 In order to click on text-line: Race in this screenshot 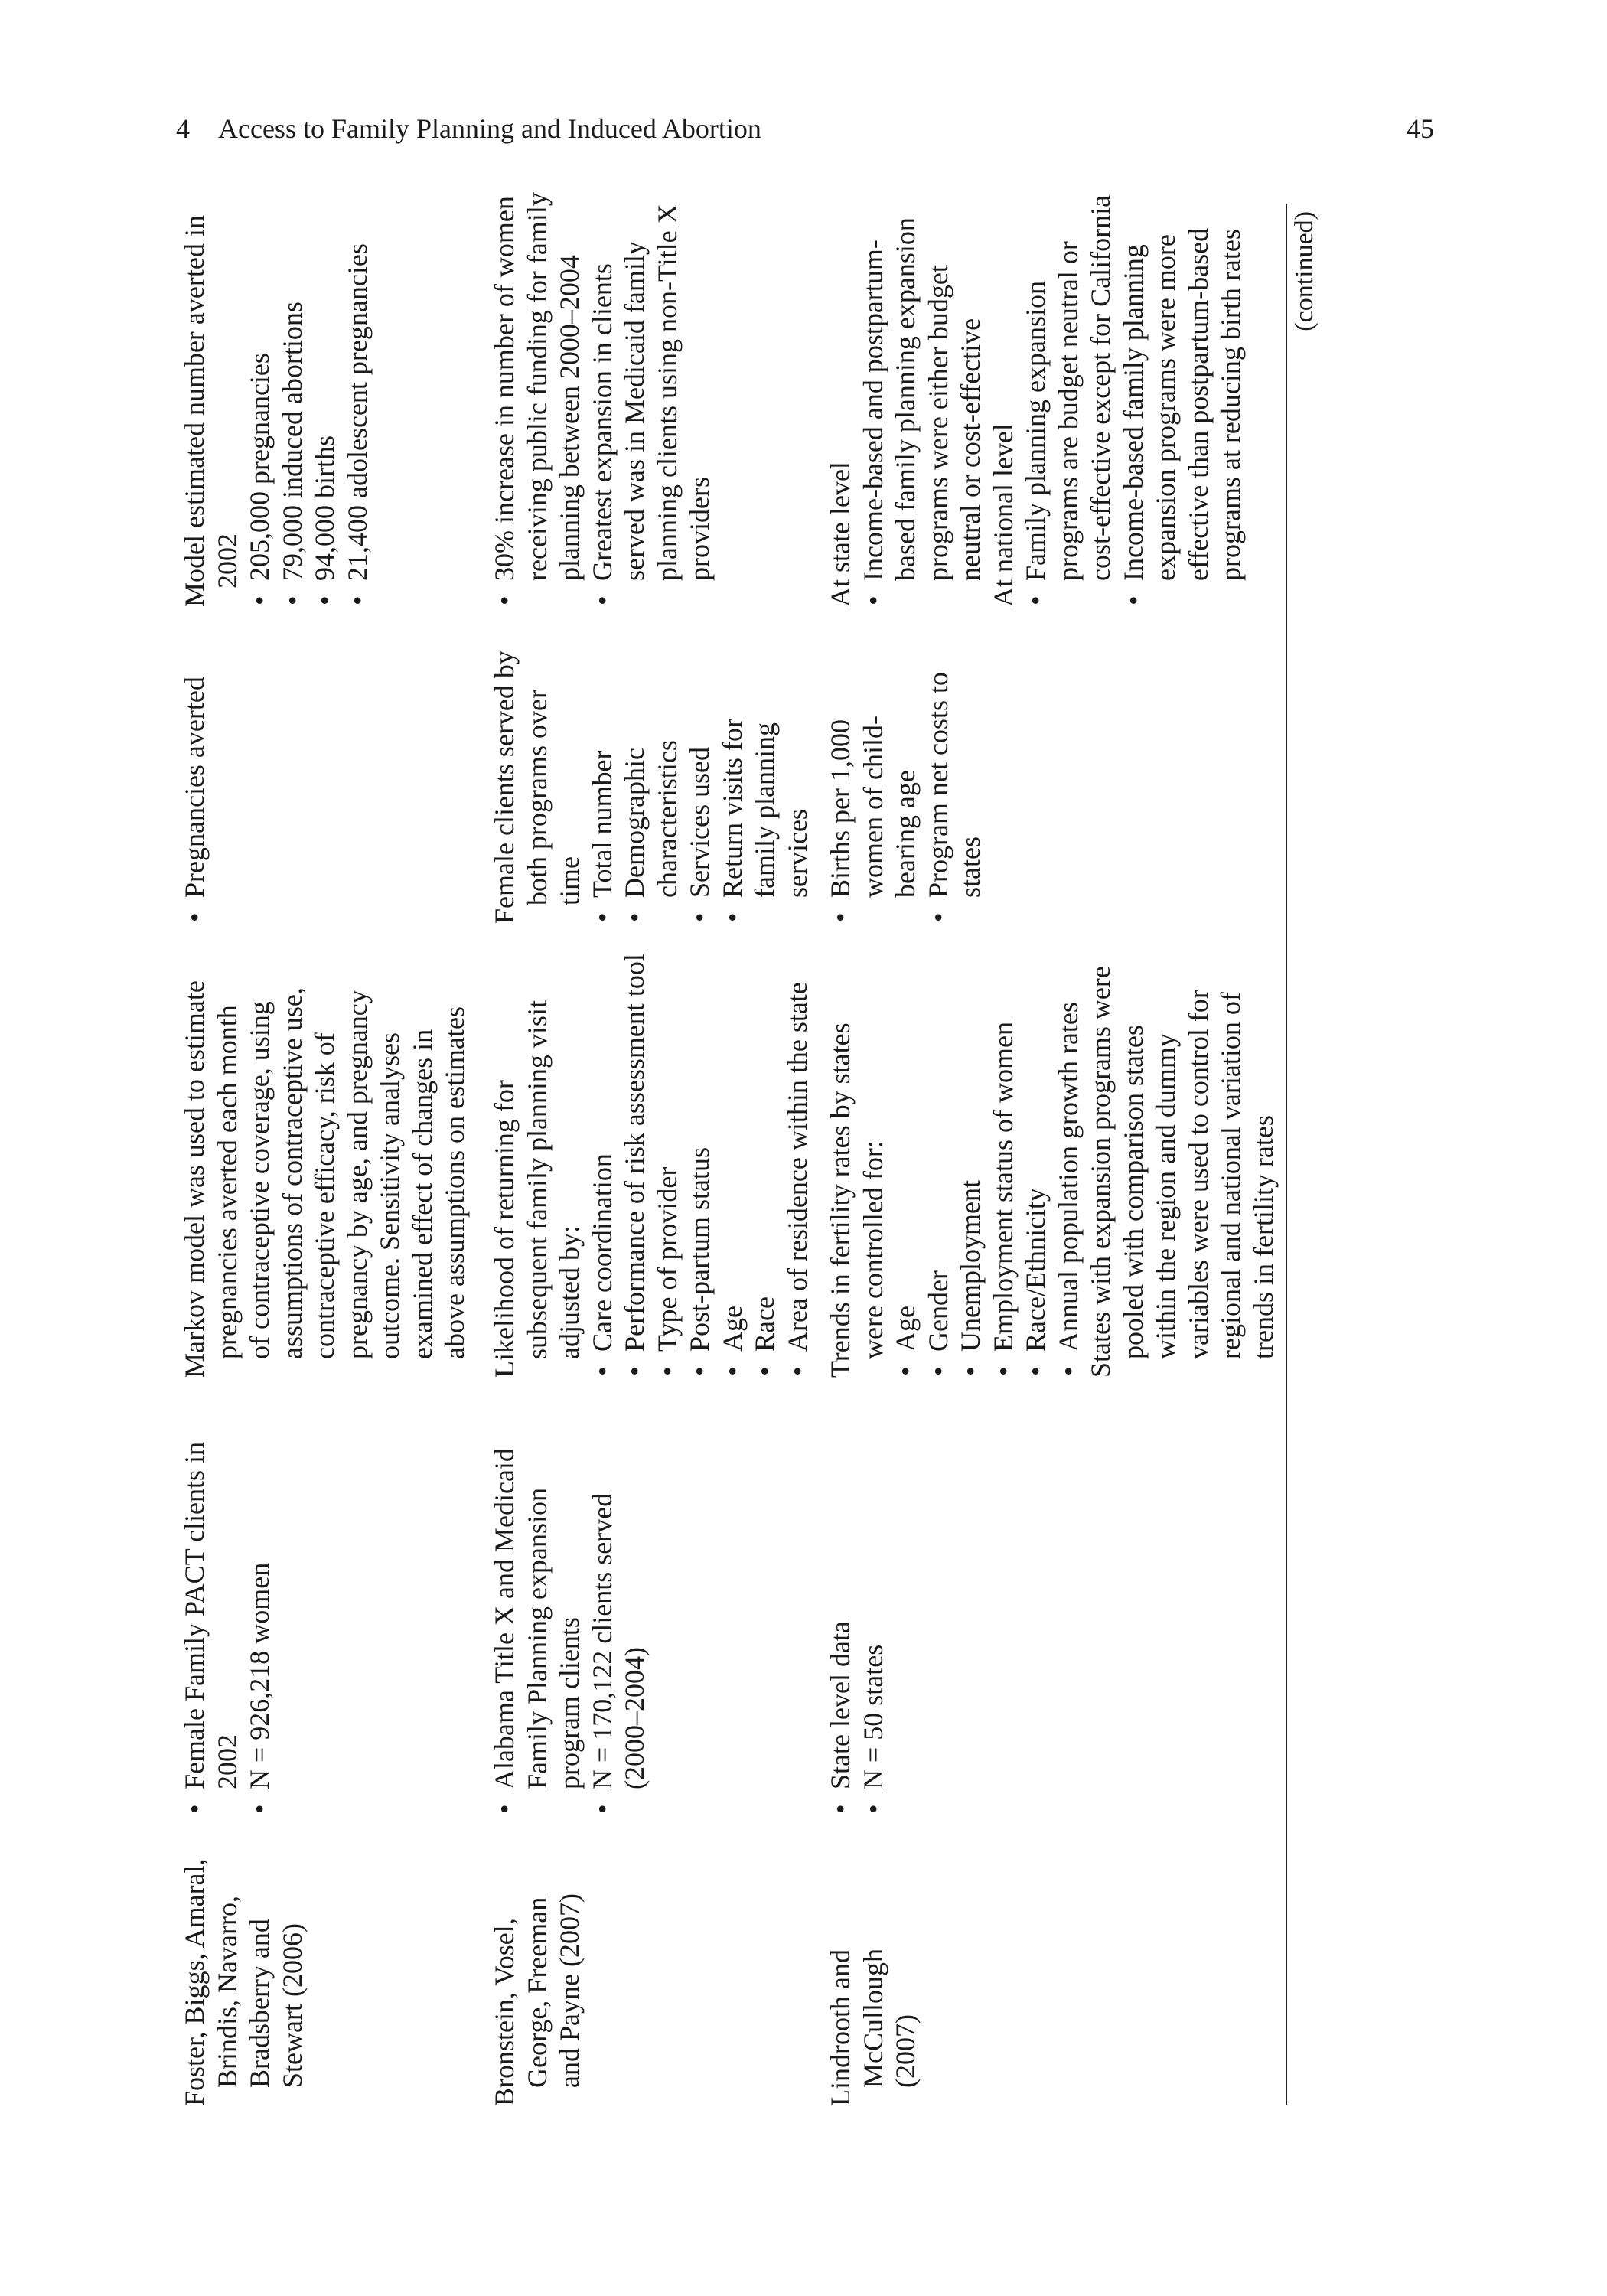, I will do `click(764, 1324)`.